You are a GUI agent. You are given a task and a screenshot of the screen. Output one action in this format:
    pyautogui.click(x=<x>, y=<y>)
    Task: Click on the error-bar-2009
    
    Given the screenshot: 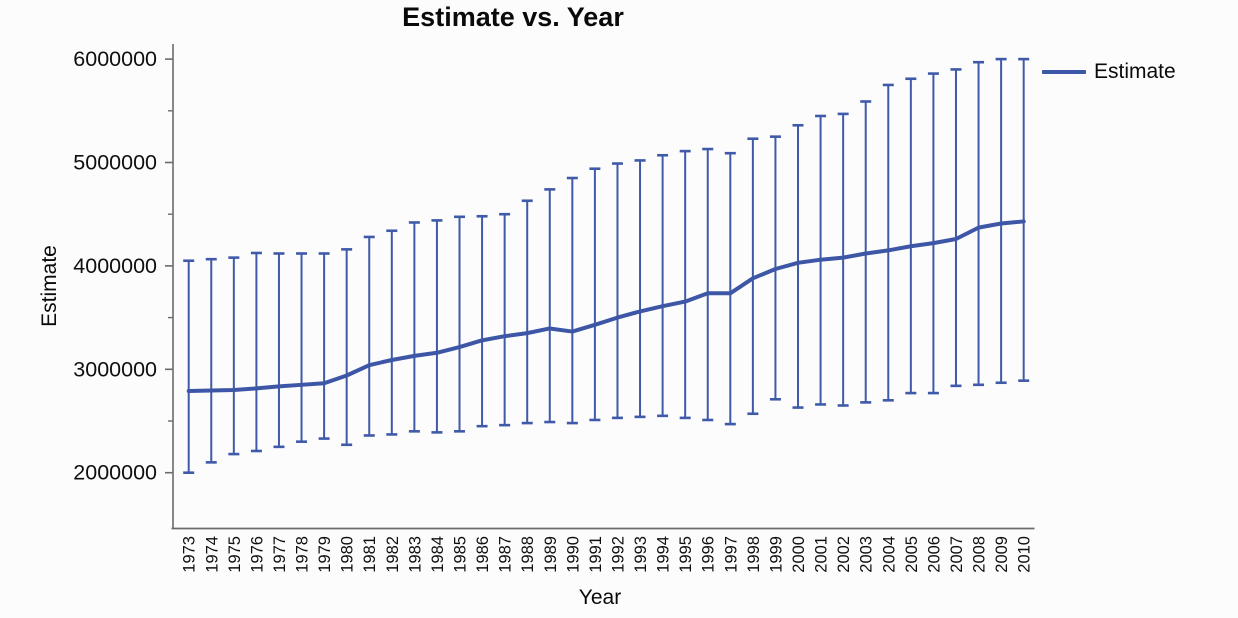 What is the action you would take?
    pyautogui.click(x=1001, y=221)
    